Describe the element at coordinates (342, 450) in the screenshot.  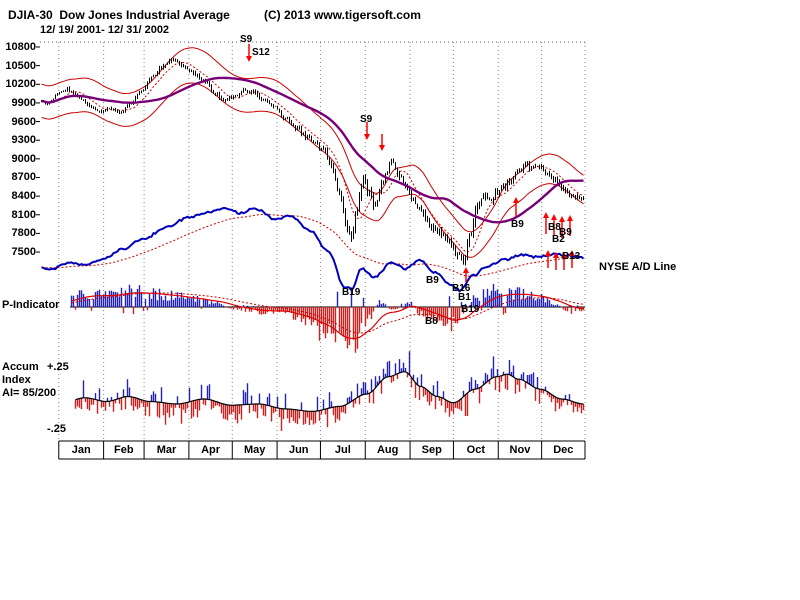
I see `month-label-jul: Jul` at that location.